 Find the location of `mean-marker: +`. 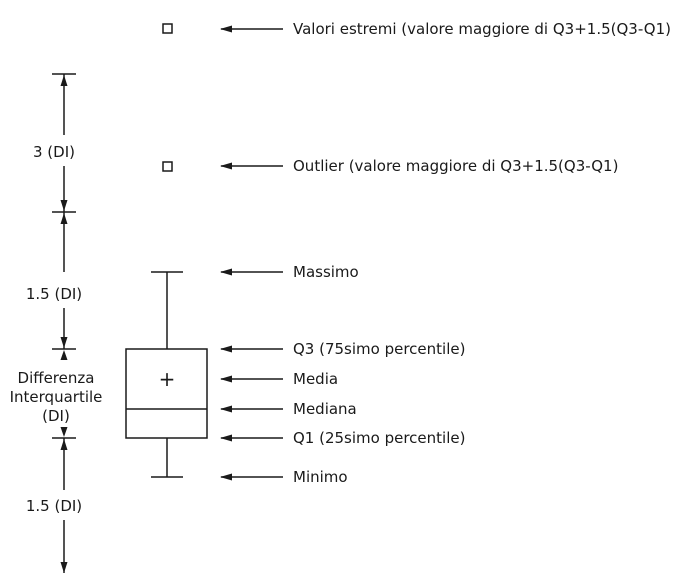

mean-marker: + is located at coordinates (167, 379).